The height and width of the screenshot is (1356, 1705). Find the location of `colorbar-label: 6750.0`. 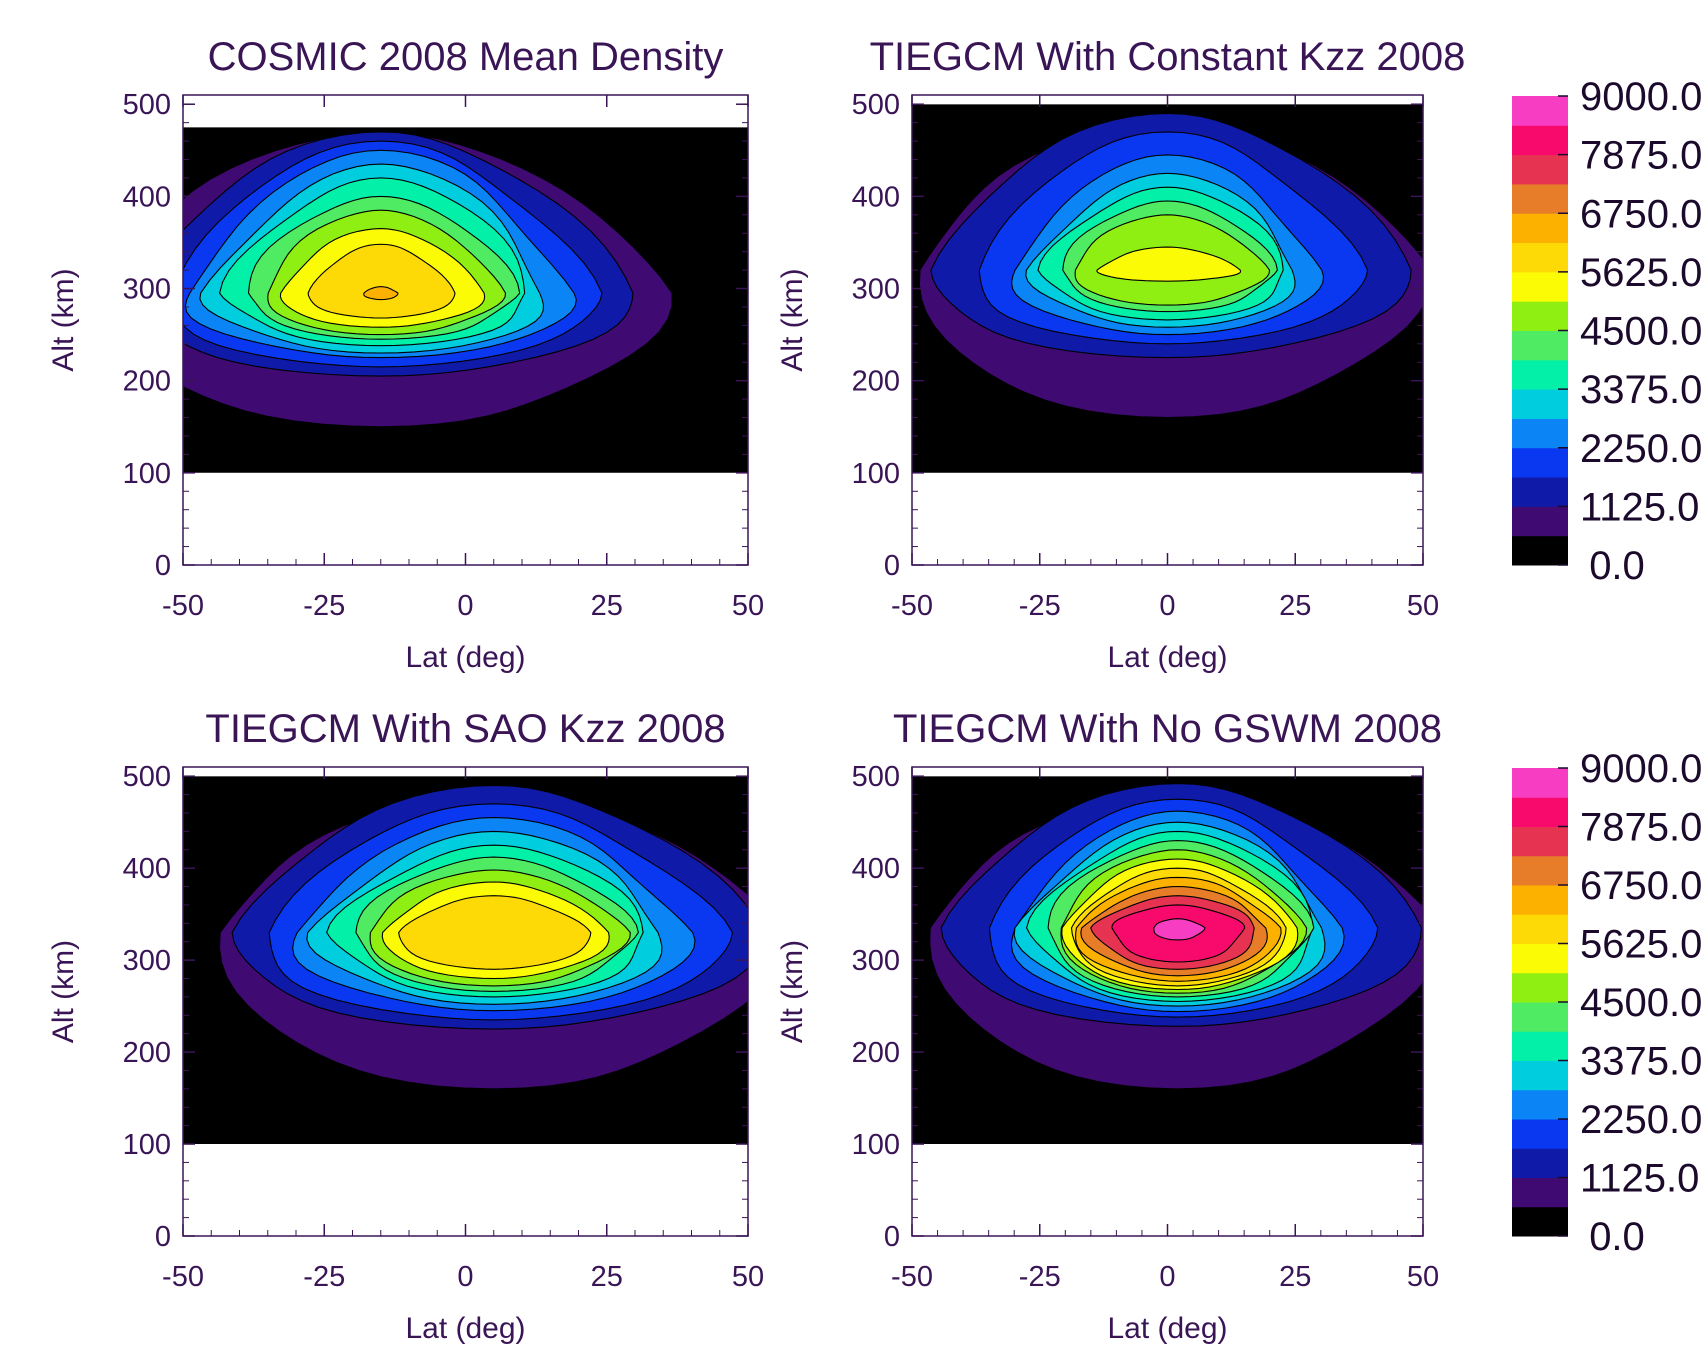

colorbar-label: 6750.0 is located at coordinates (1641, 214).